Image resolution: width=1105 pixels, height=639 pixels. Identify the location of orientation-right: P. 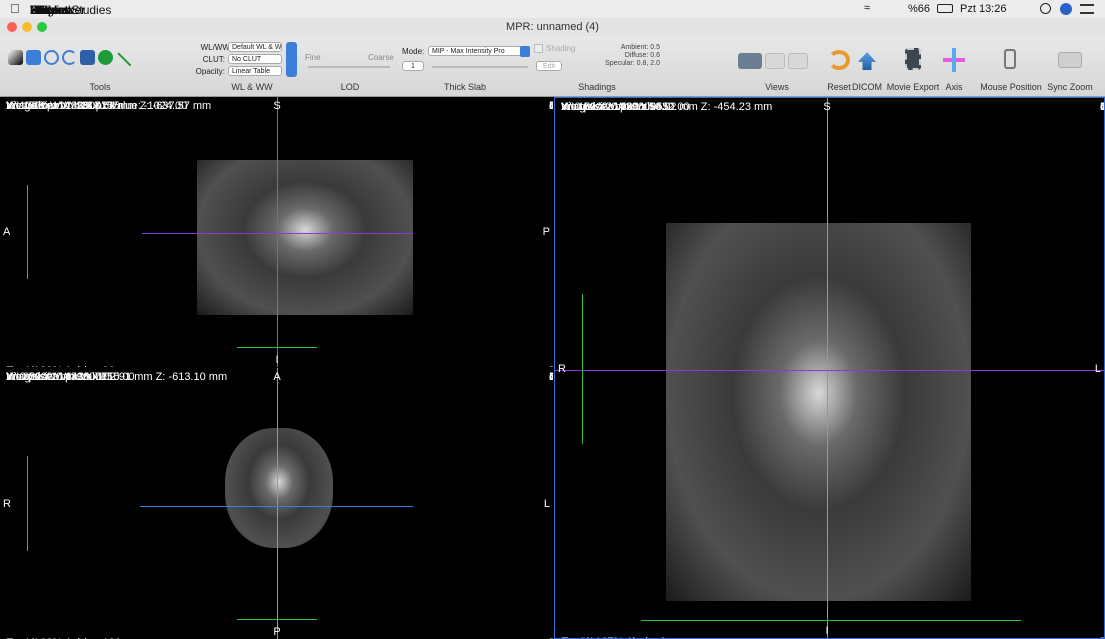
(546, 232).